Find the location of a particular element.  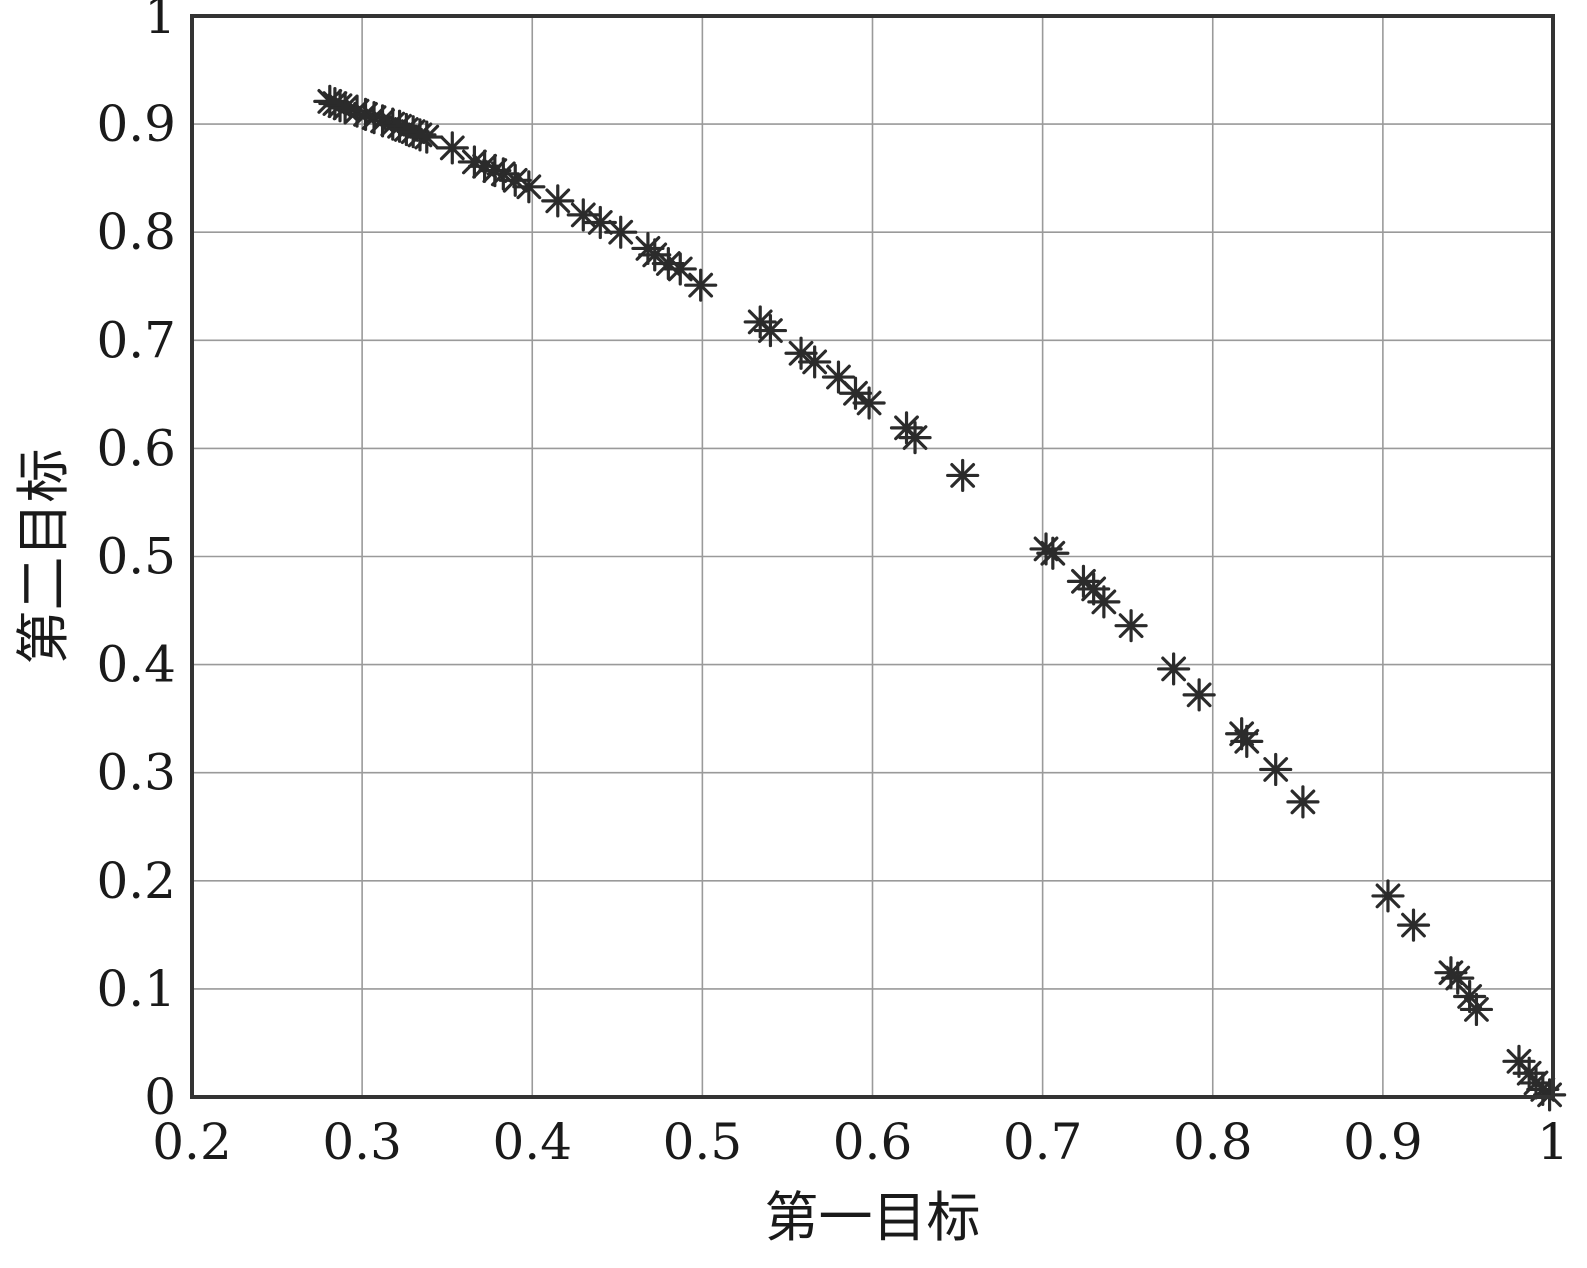

y-axis-label: 第二目标 is located at coordinates (43, 557).